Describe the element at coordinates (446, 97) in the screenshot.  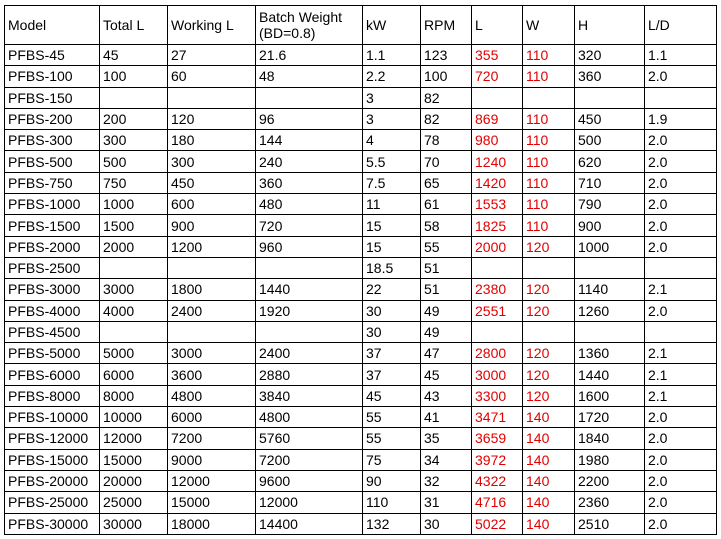
I see `table-cell: 82` at that location.